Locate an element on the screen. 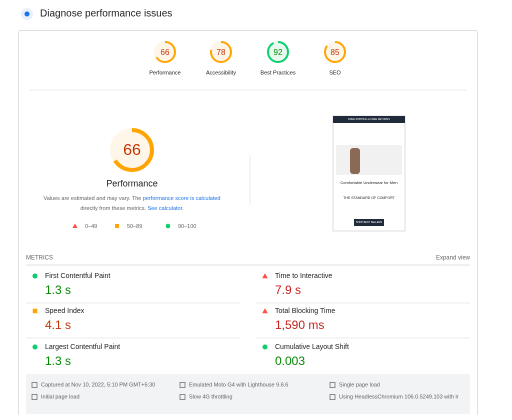 This screenshot has height=420, width=512. legend-label: 0–49 is located at coordinates (91, 227).